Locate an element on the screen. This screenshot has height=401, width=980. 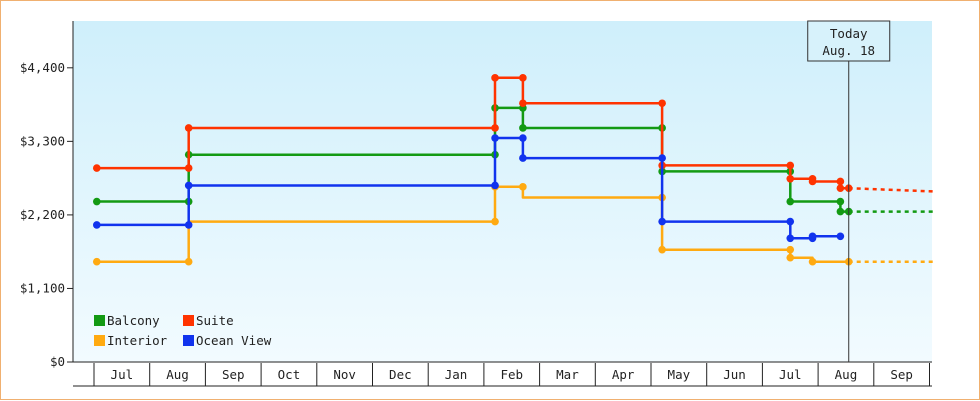
legend-label: Balcony is located at coordinates (133, 320).